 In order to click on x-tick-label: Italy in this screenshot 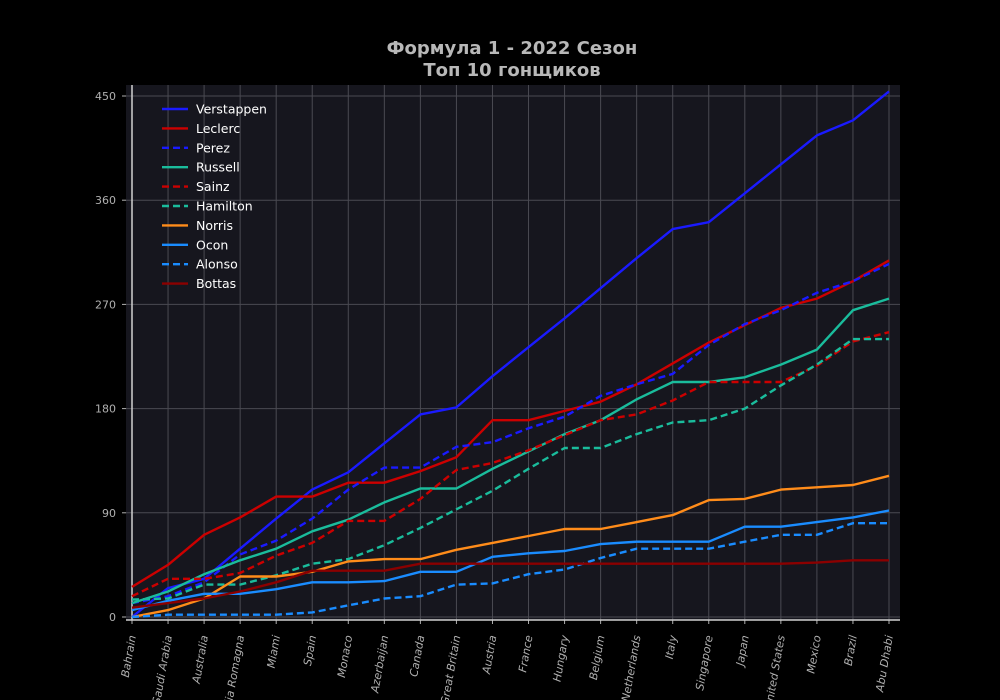, I will do `click(671, 647)`.